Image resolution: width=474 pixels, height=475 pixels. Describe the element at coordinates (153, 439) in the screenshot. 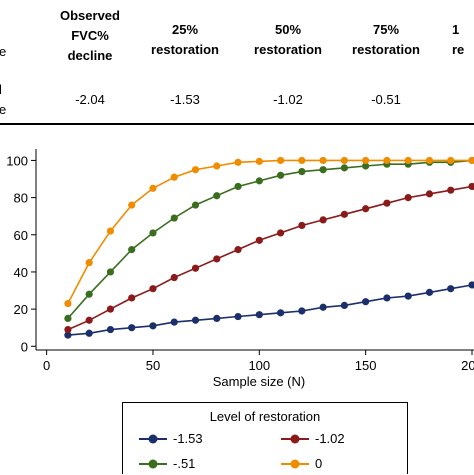

I see `legend-symbol-1.53` at that location.